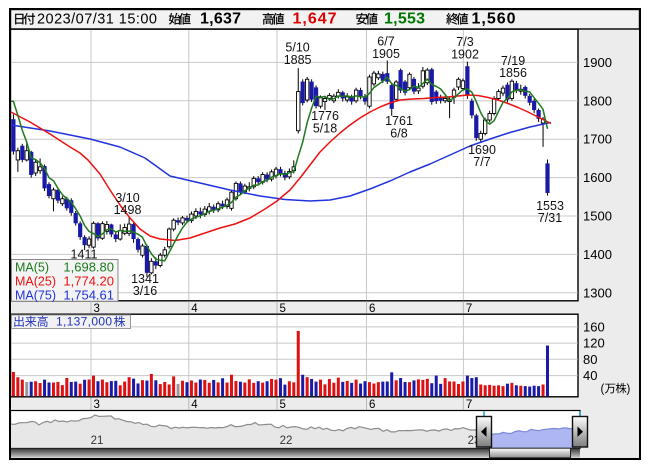  What do you see at coordinates (398, 134) in the screenshot?
I see `svg-text: 6/8` at bounding box center [398, 134].